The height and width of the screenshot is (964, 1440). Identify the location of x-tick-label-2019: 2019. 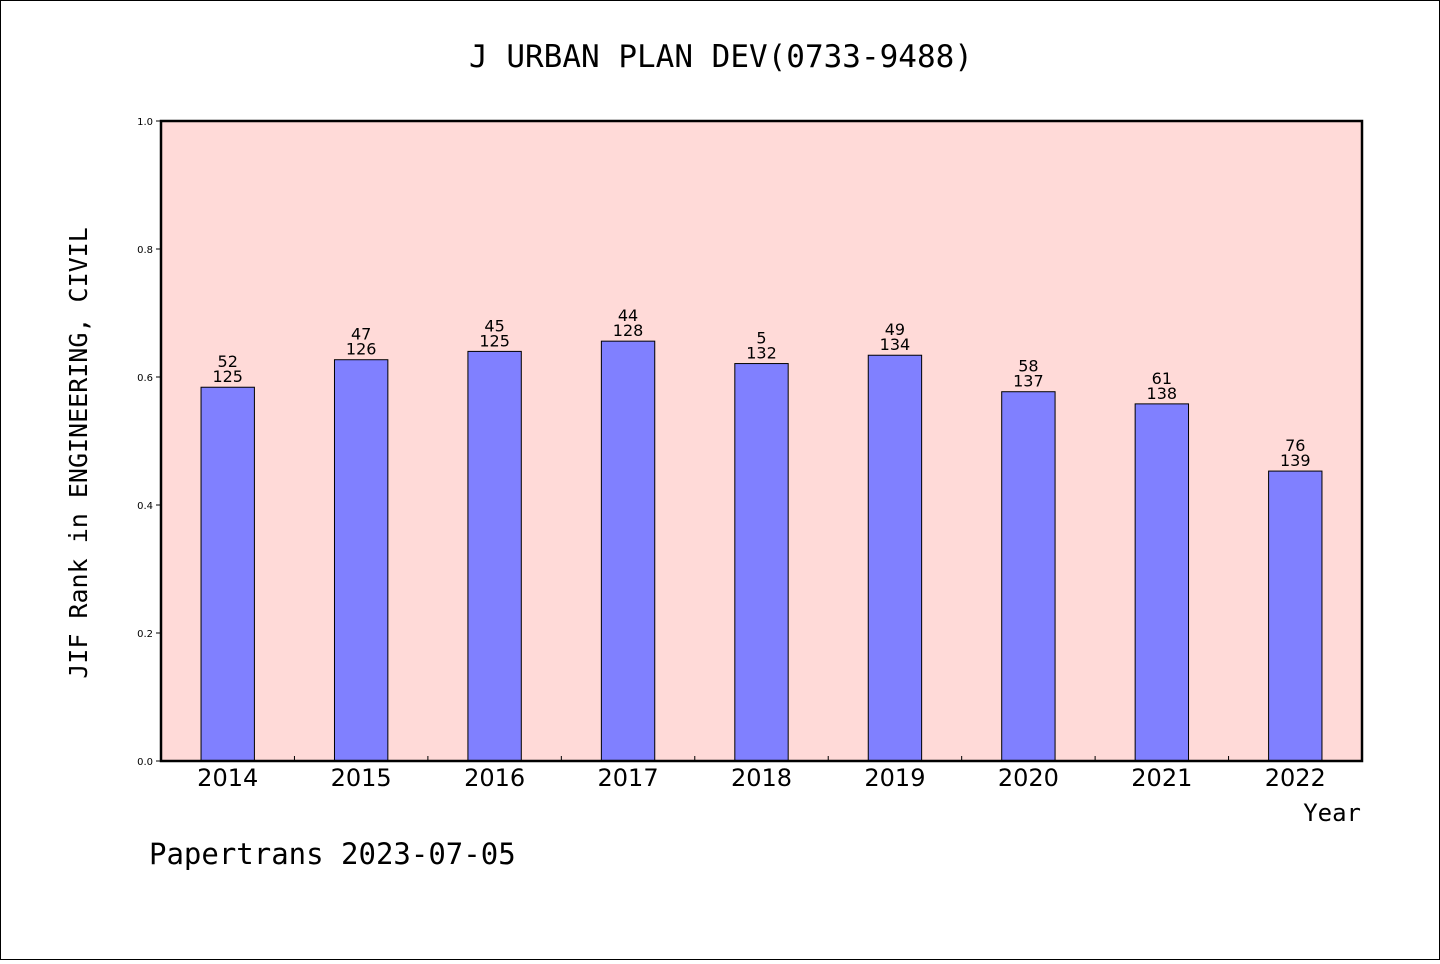
(894, 778).